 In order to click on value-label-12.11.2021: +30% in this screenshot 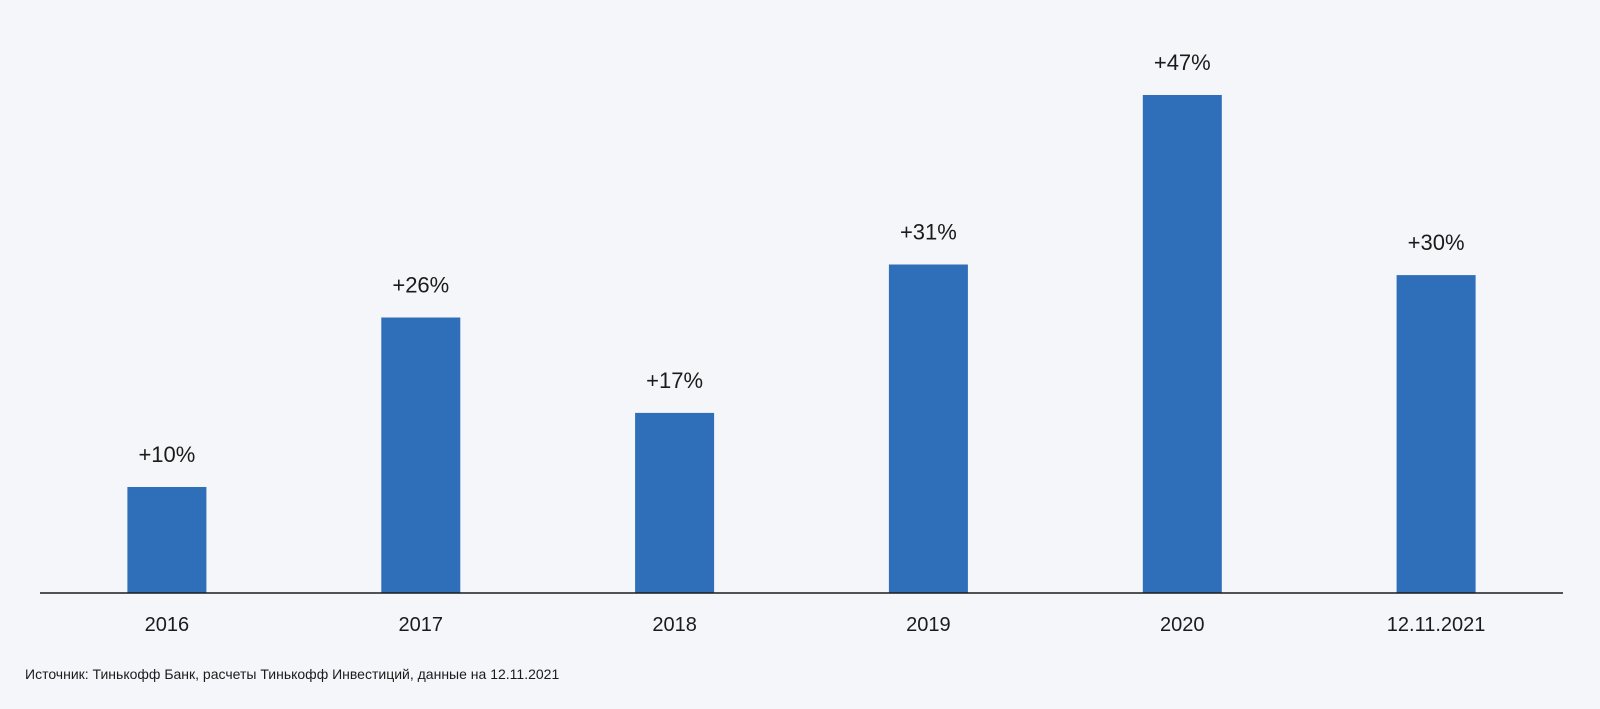, I will do `click(1436, 242)`.